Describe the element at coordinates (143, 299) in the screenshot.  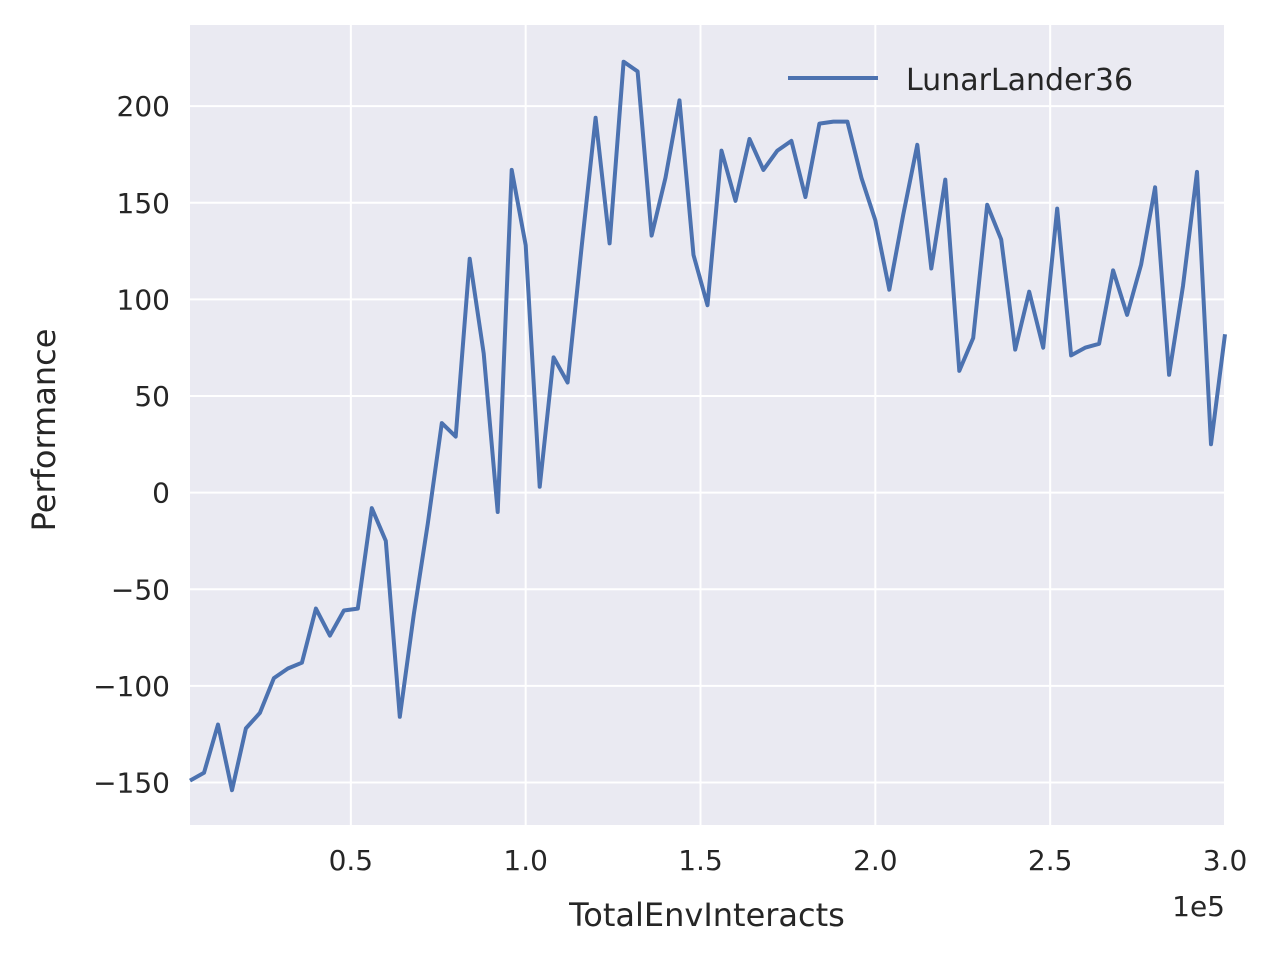
I see `y-tick-label: 100` at that location.